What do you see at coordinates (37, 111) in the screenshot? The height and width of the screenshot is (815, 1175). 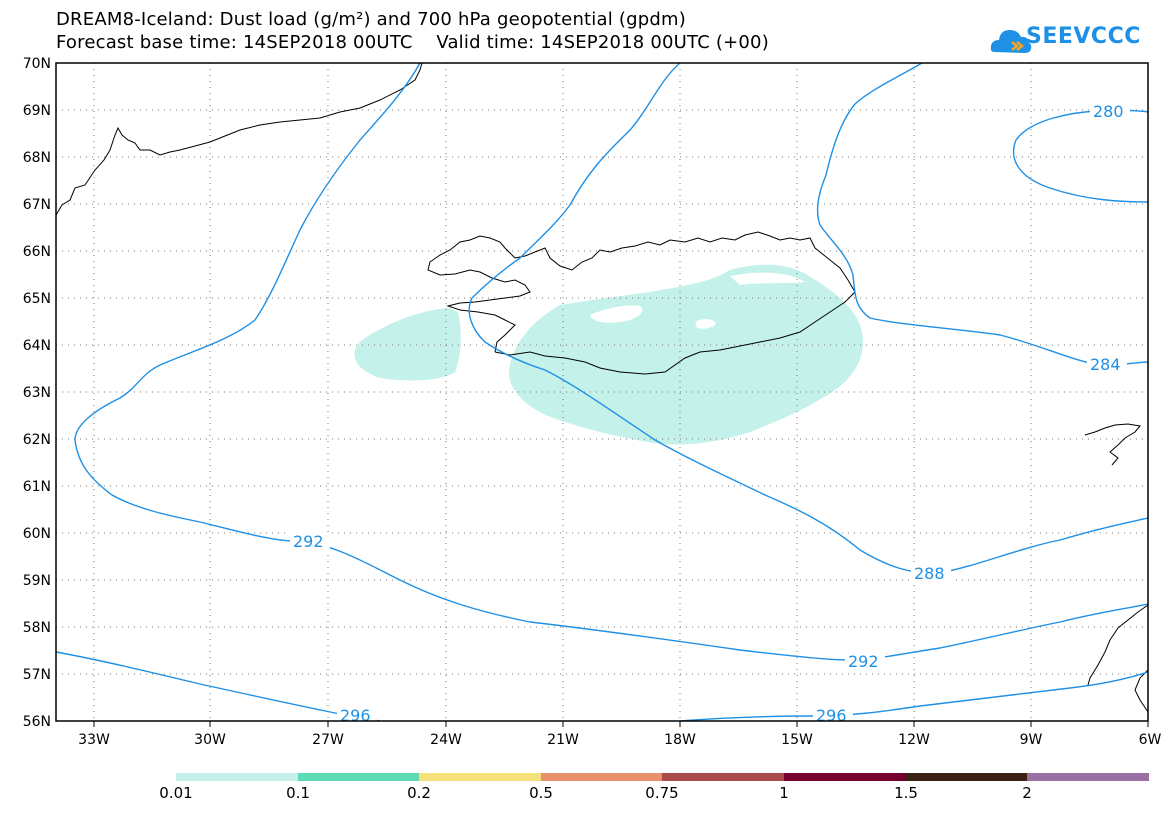 I see `lat-label: 69N` at bounding box center [37, 111].